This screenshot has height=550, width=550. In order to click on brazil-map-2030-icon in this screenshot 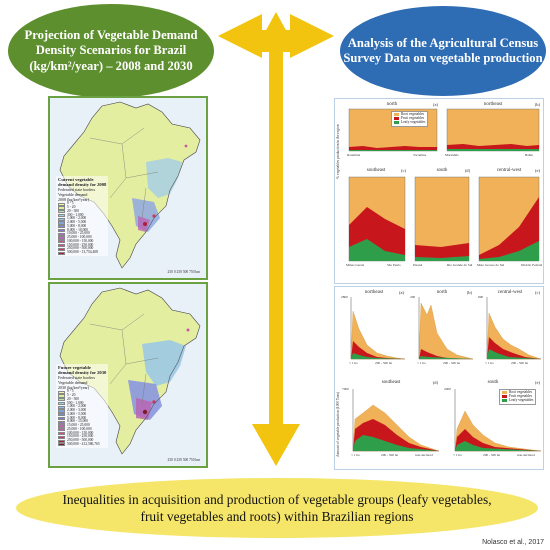, I will do `click(130, 371)`.